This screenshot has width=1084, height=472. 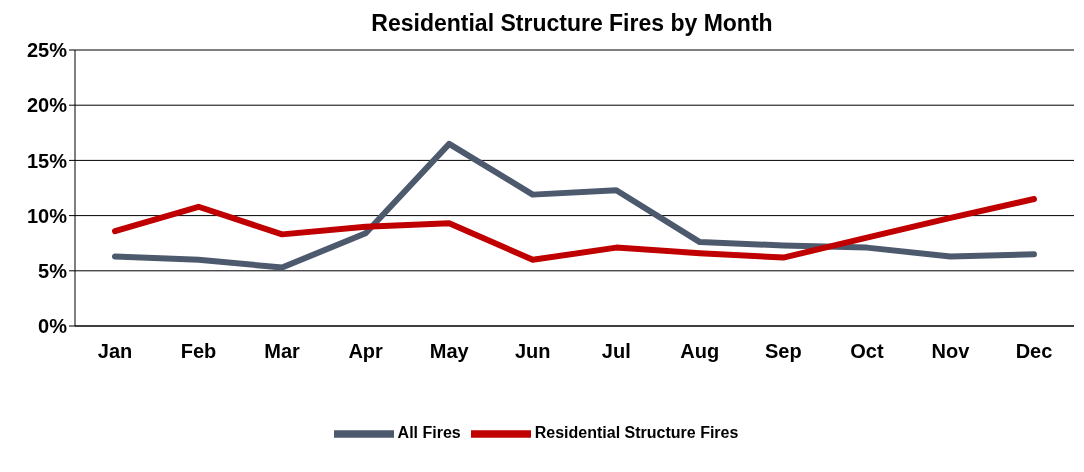 I want to click on y-tick-label: 0%, so click(x=53, y=326).